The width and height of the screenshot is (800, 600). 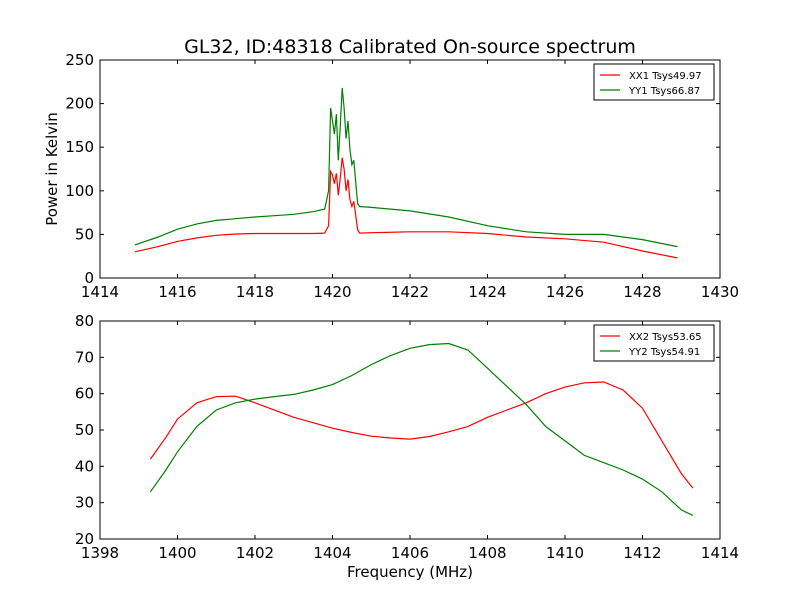 I want to click on x-tick-label: 1420, so click(x=332, y=292).